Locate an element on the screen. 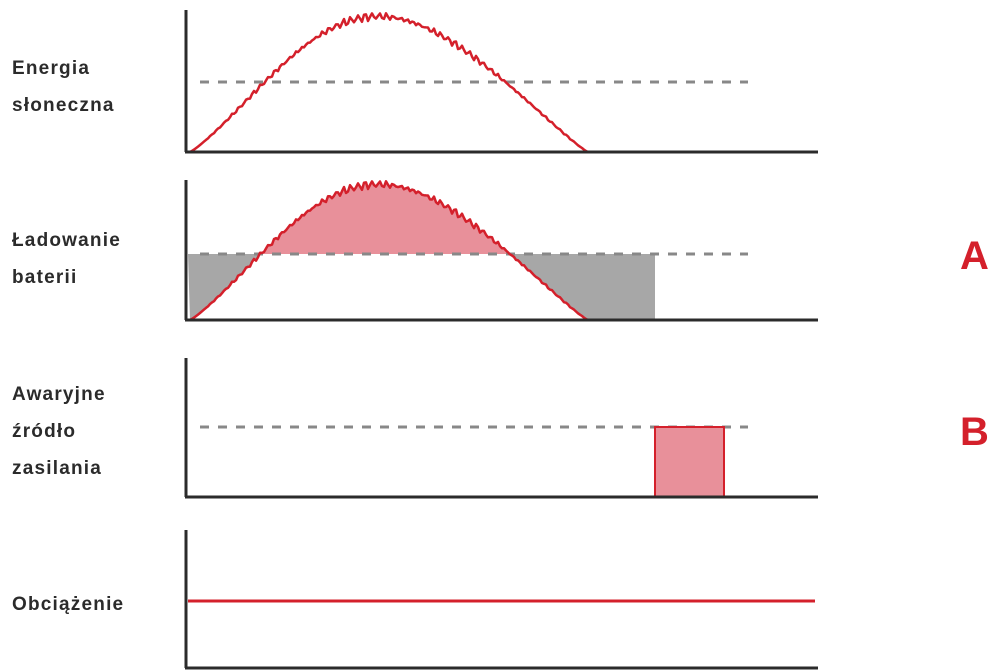  panel-solar-energy is located at coordinates (501, 82).